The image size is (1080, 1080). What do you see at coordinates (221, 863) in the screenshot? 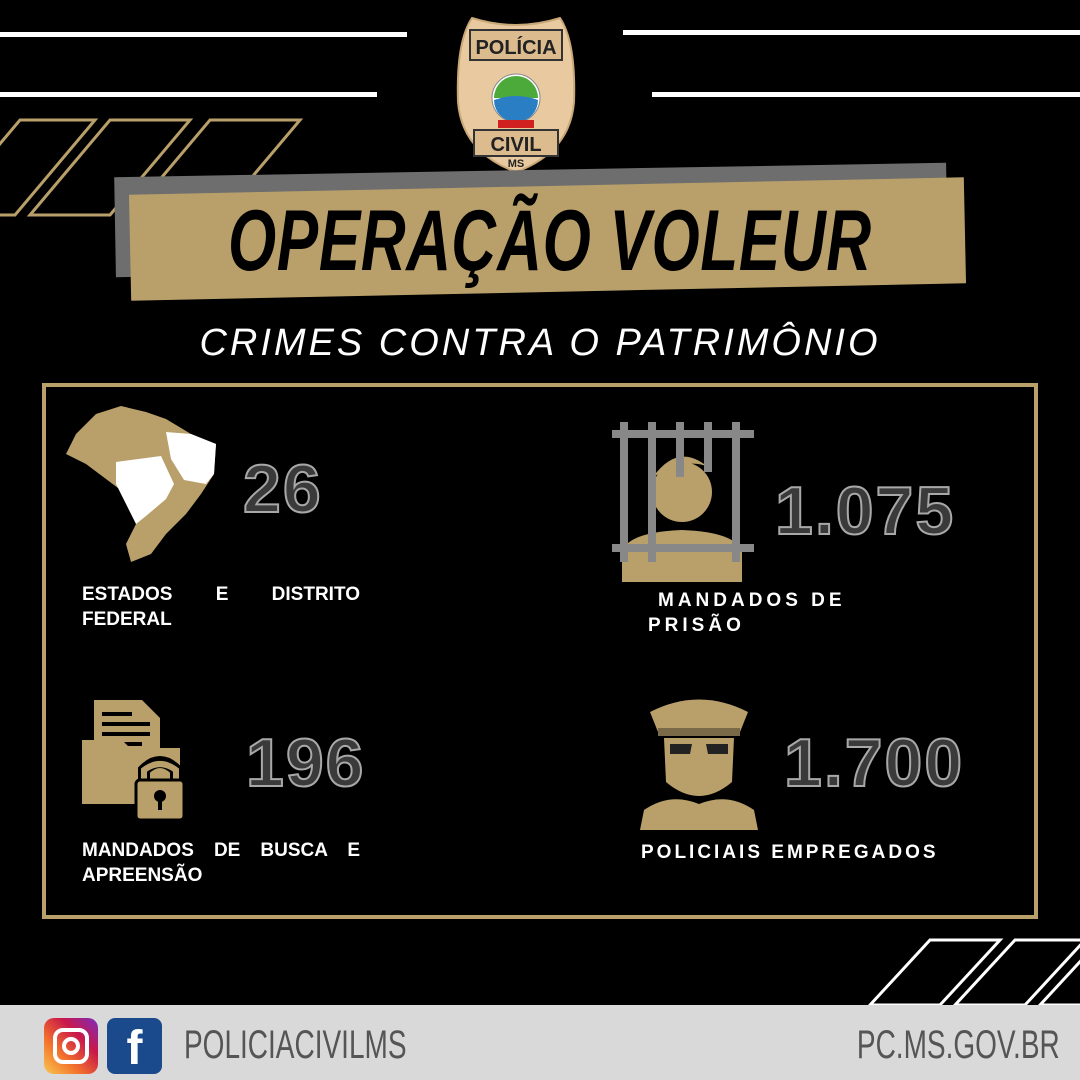
I see `stat-label: MANDADOS DE BUSCA E APREENSÃO` at bounding box center [221, 863].